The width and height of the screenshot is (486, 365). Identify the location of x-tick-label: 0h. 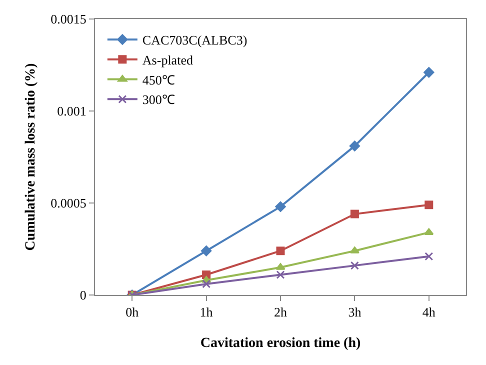
(133, 312).